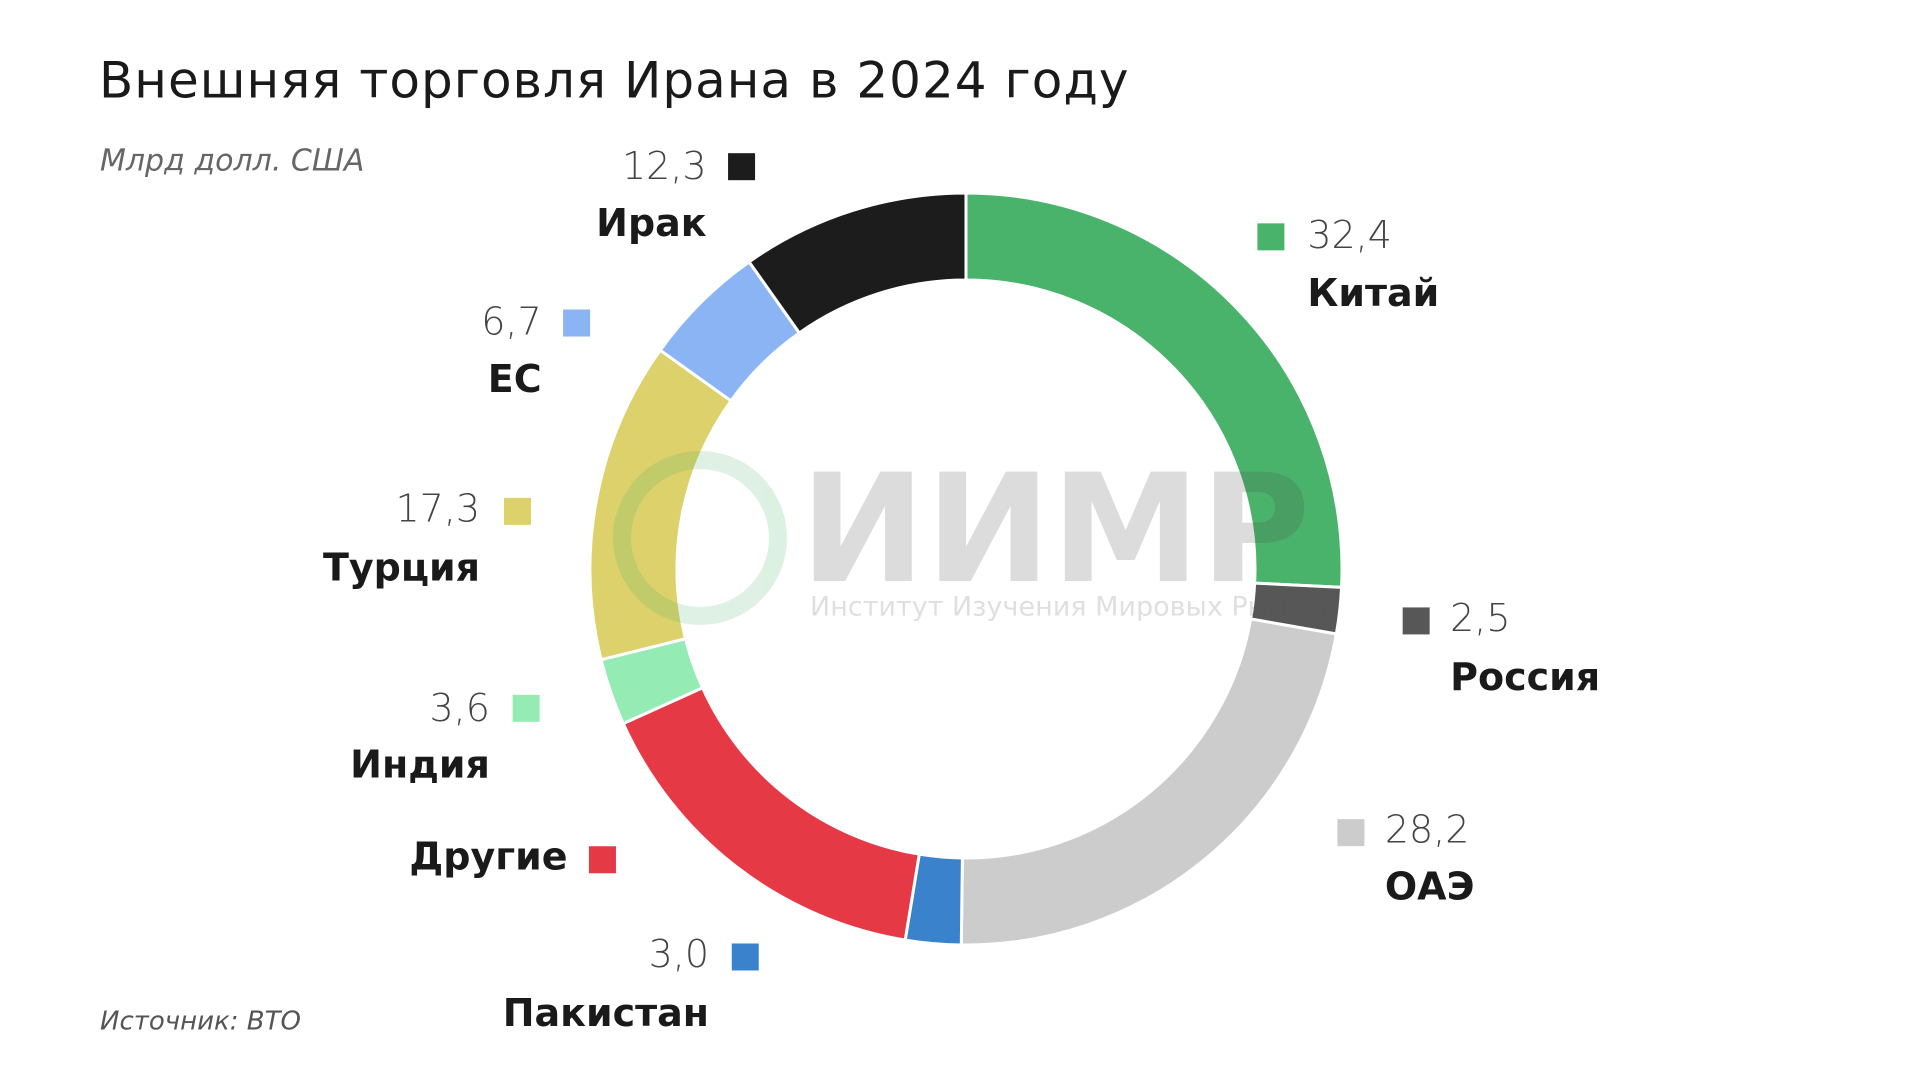 This screenshot has height=1081, width=1921. I want to click on value-label: 6,7, so click(511, 321).